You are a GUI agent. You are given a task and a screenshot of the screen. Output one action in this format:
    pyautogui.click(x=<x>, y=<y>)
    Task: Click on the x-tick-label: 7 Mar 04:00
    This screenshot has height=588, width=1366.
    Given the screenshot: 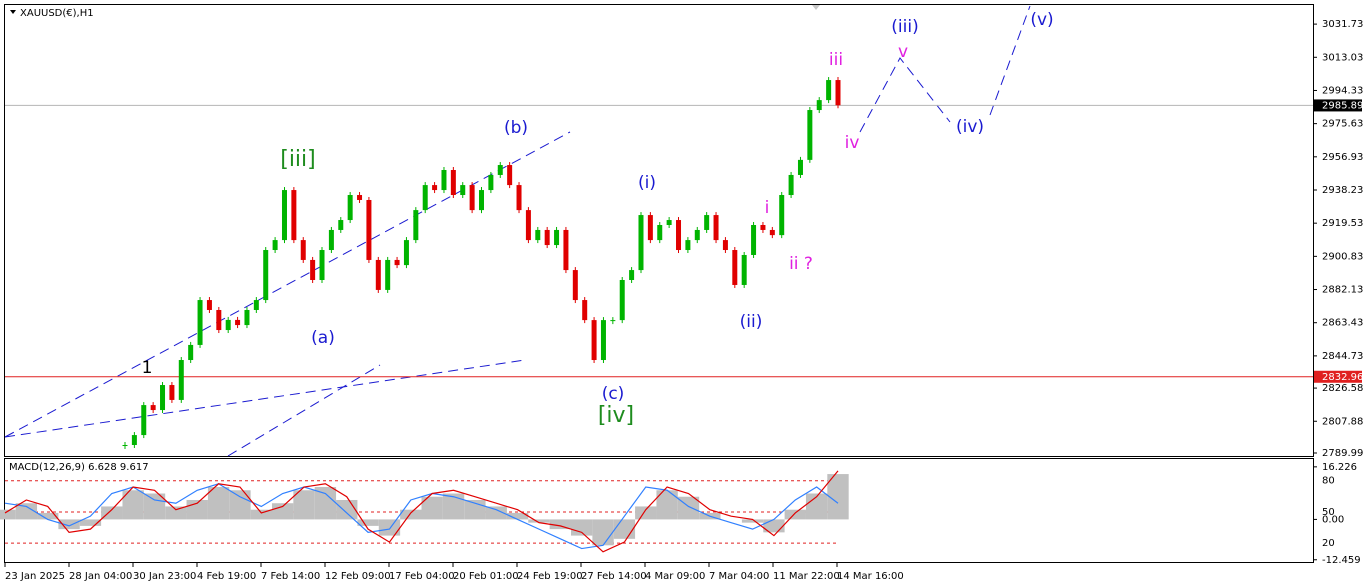 What is the action you would take?
    pyautogui.click(x=739, y=576)
    